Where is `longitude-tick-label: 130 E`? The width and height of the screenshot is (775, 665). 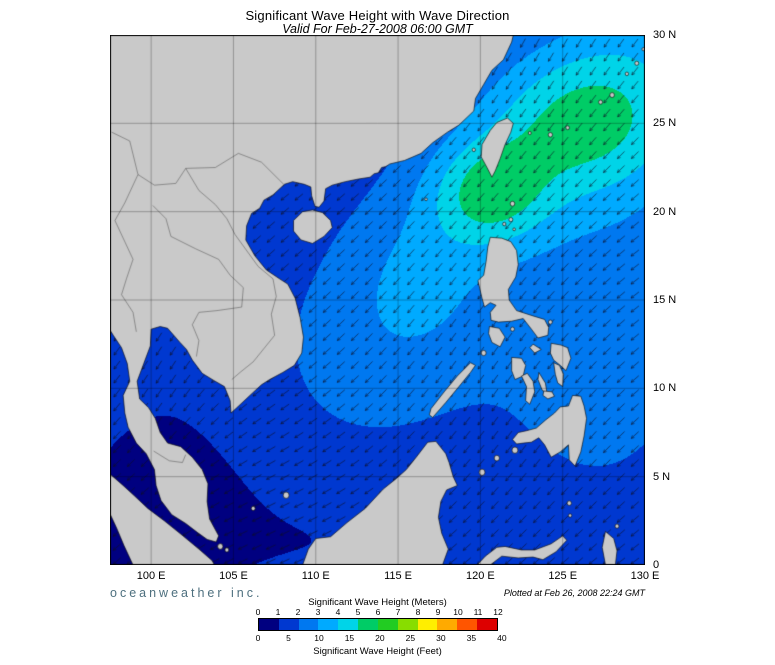 longitude-tick-label: 130 E is located at coordinates (645, 576).